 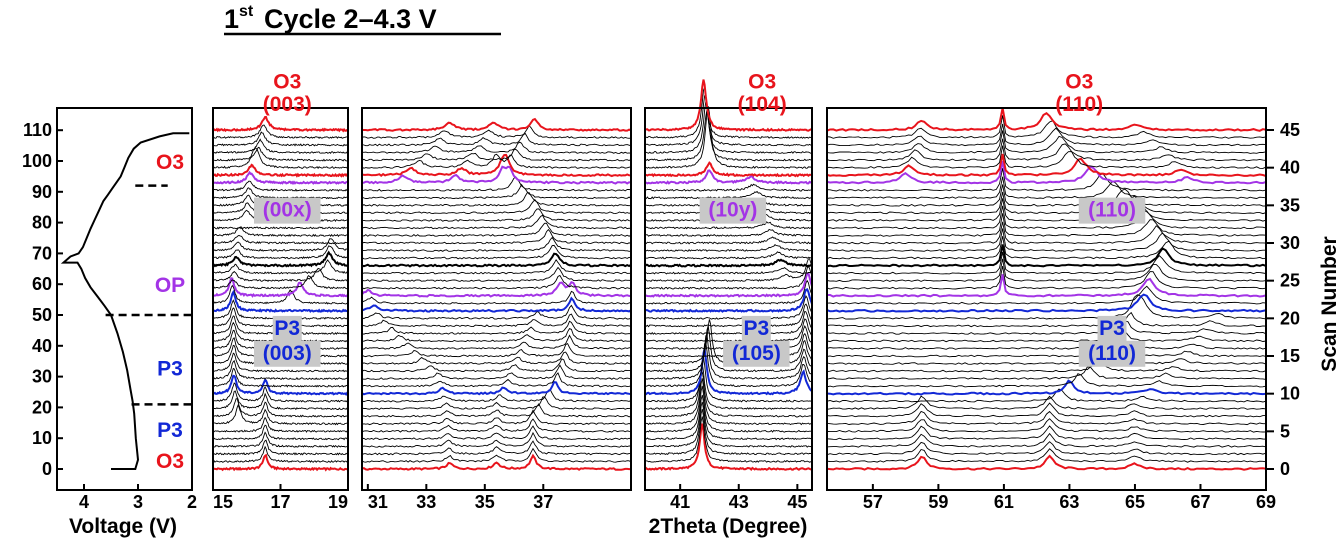 What do you see at coordinates (138, 502) in the screenshot?
I see `voltage-x-tick-label: 3` at bounding box center [138, 502].